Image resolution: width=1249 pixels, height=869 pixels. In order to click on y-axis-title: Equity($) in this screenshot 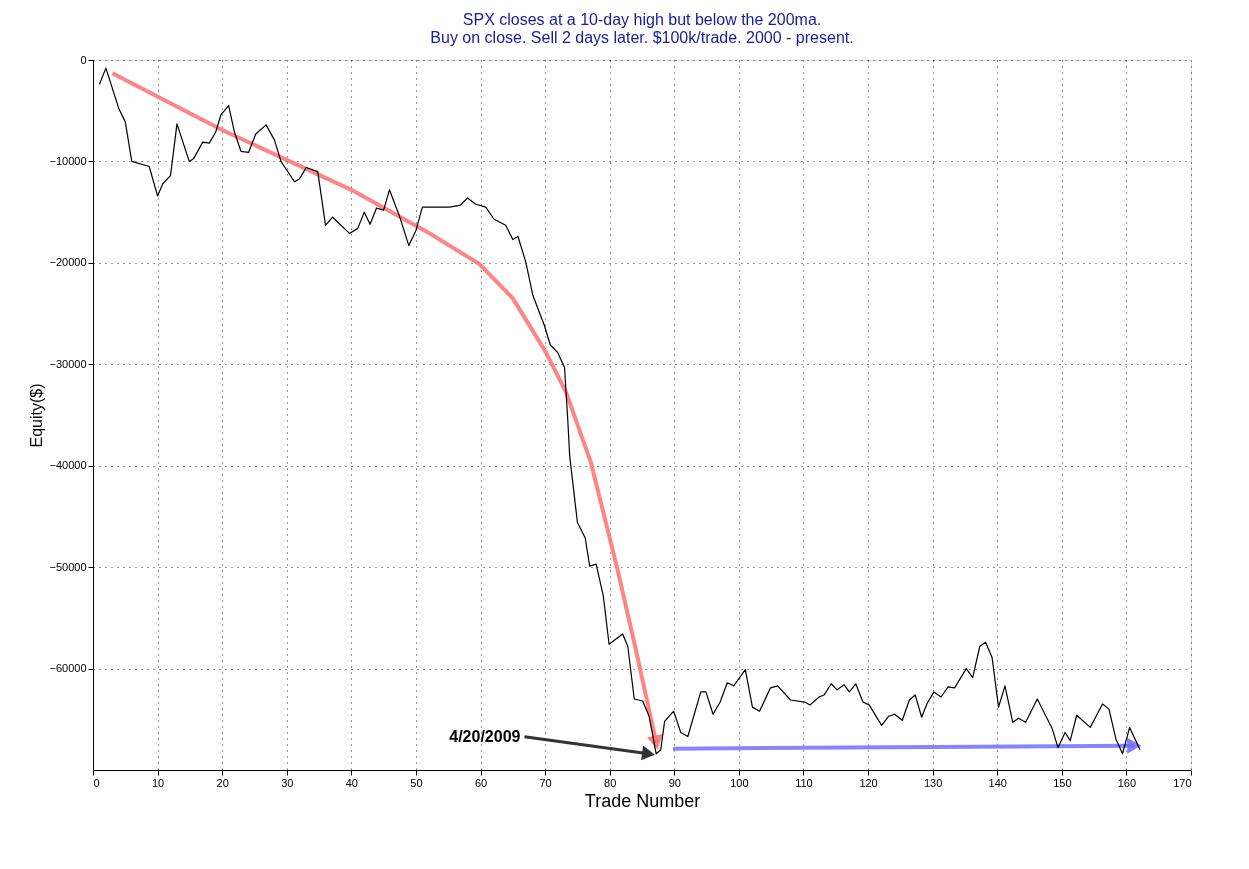, I will do `click(37, 415)`.